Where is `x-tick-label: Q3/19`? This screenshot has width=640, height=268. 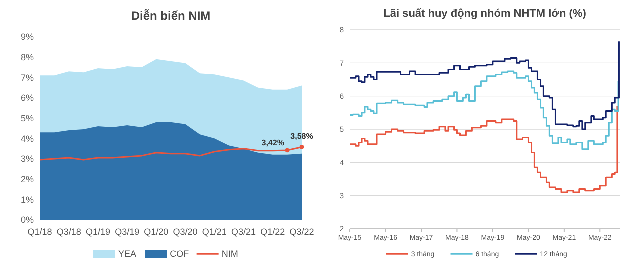 x-tick-label: Q3/19 is located at coordinates (127, 232).